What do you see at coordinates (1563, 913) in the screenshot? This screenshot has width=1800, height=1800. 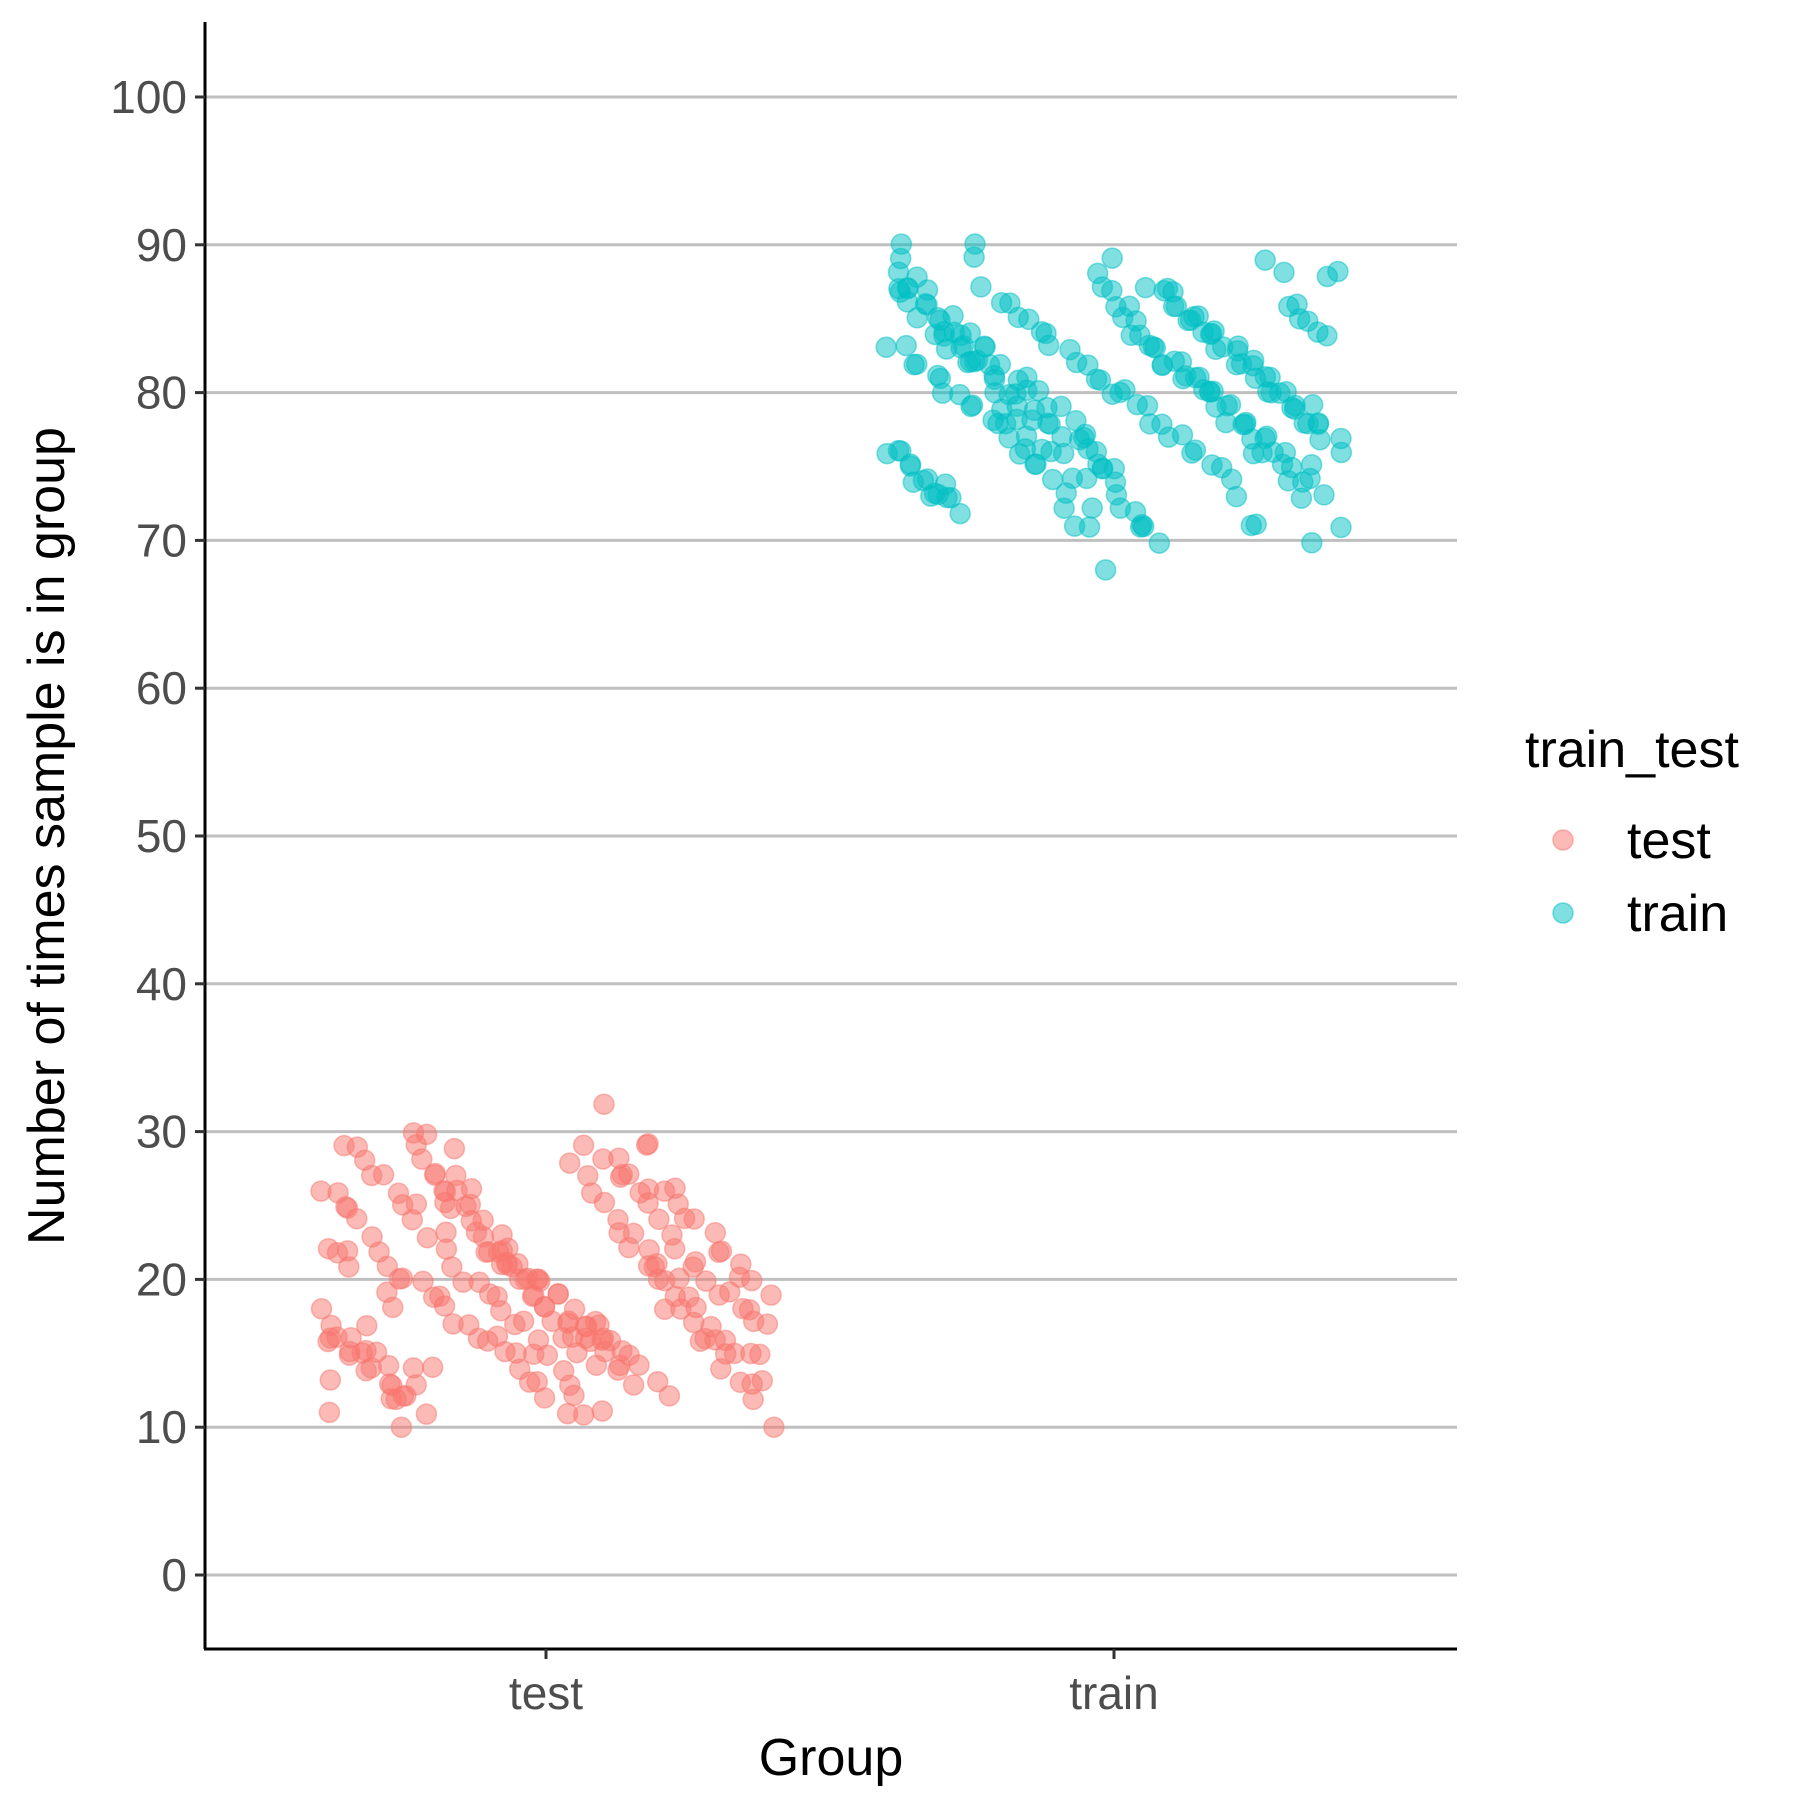 I see `legend-key-train` at bounding box center [1563, 913].